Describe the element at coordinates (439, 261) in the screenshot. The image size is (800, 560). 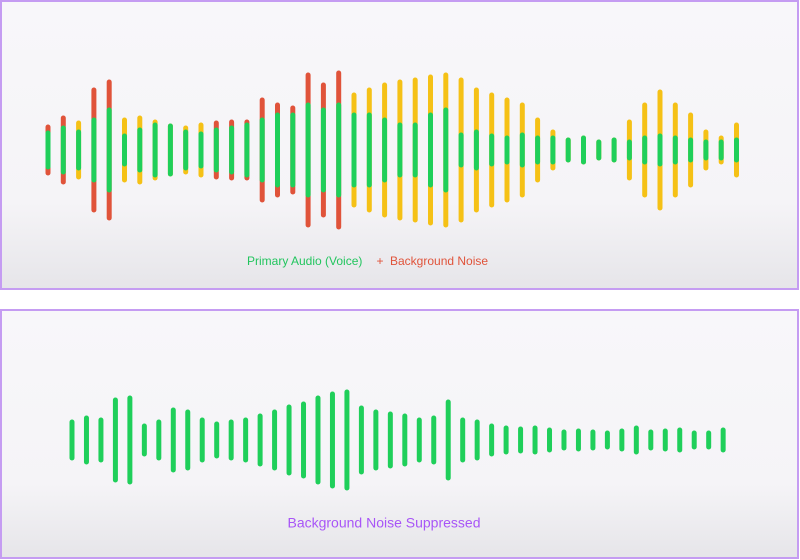
I see `noise-label: Background Noise` at that location.